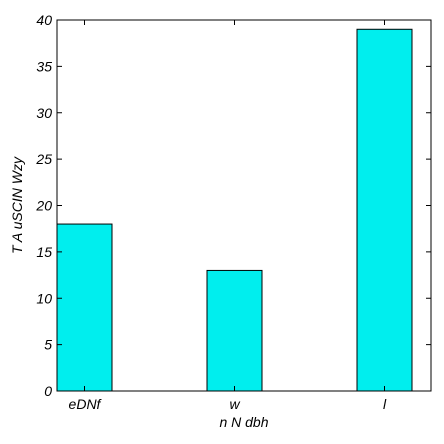 The height and width of the screenshot is (444, 444). What do you see at coordinates (44, 20) in the screenshot?
I see `y-tick-label: 40` at bounding box center [44, 20].